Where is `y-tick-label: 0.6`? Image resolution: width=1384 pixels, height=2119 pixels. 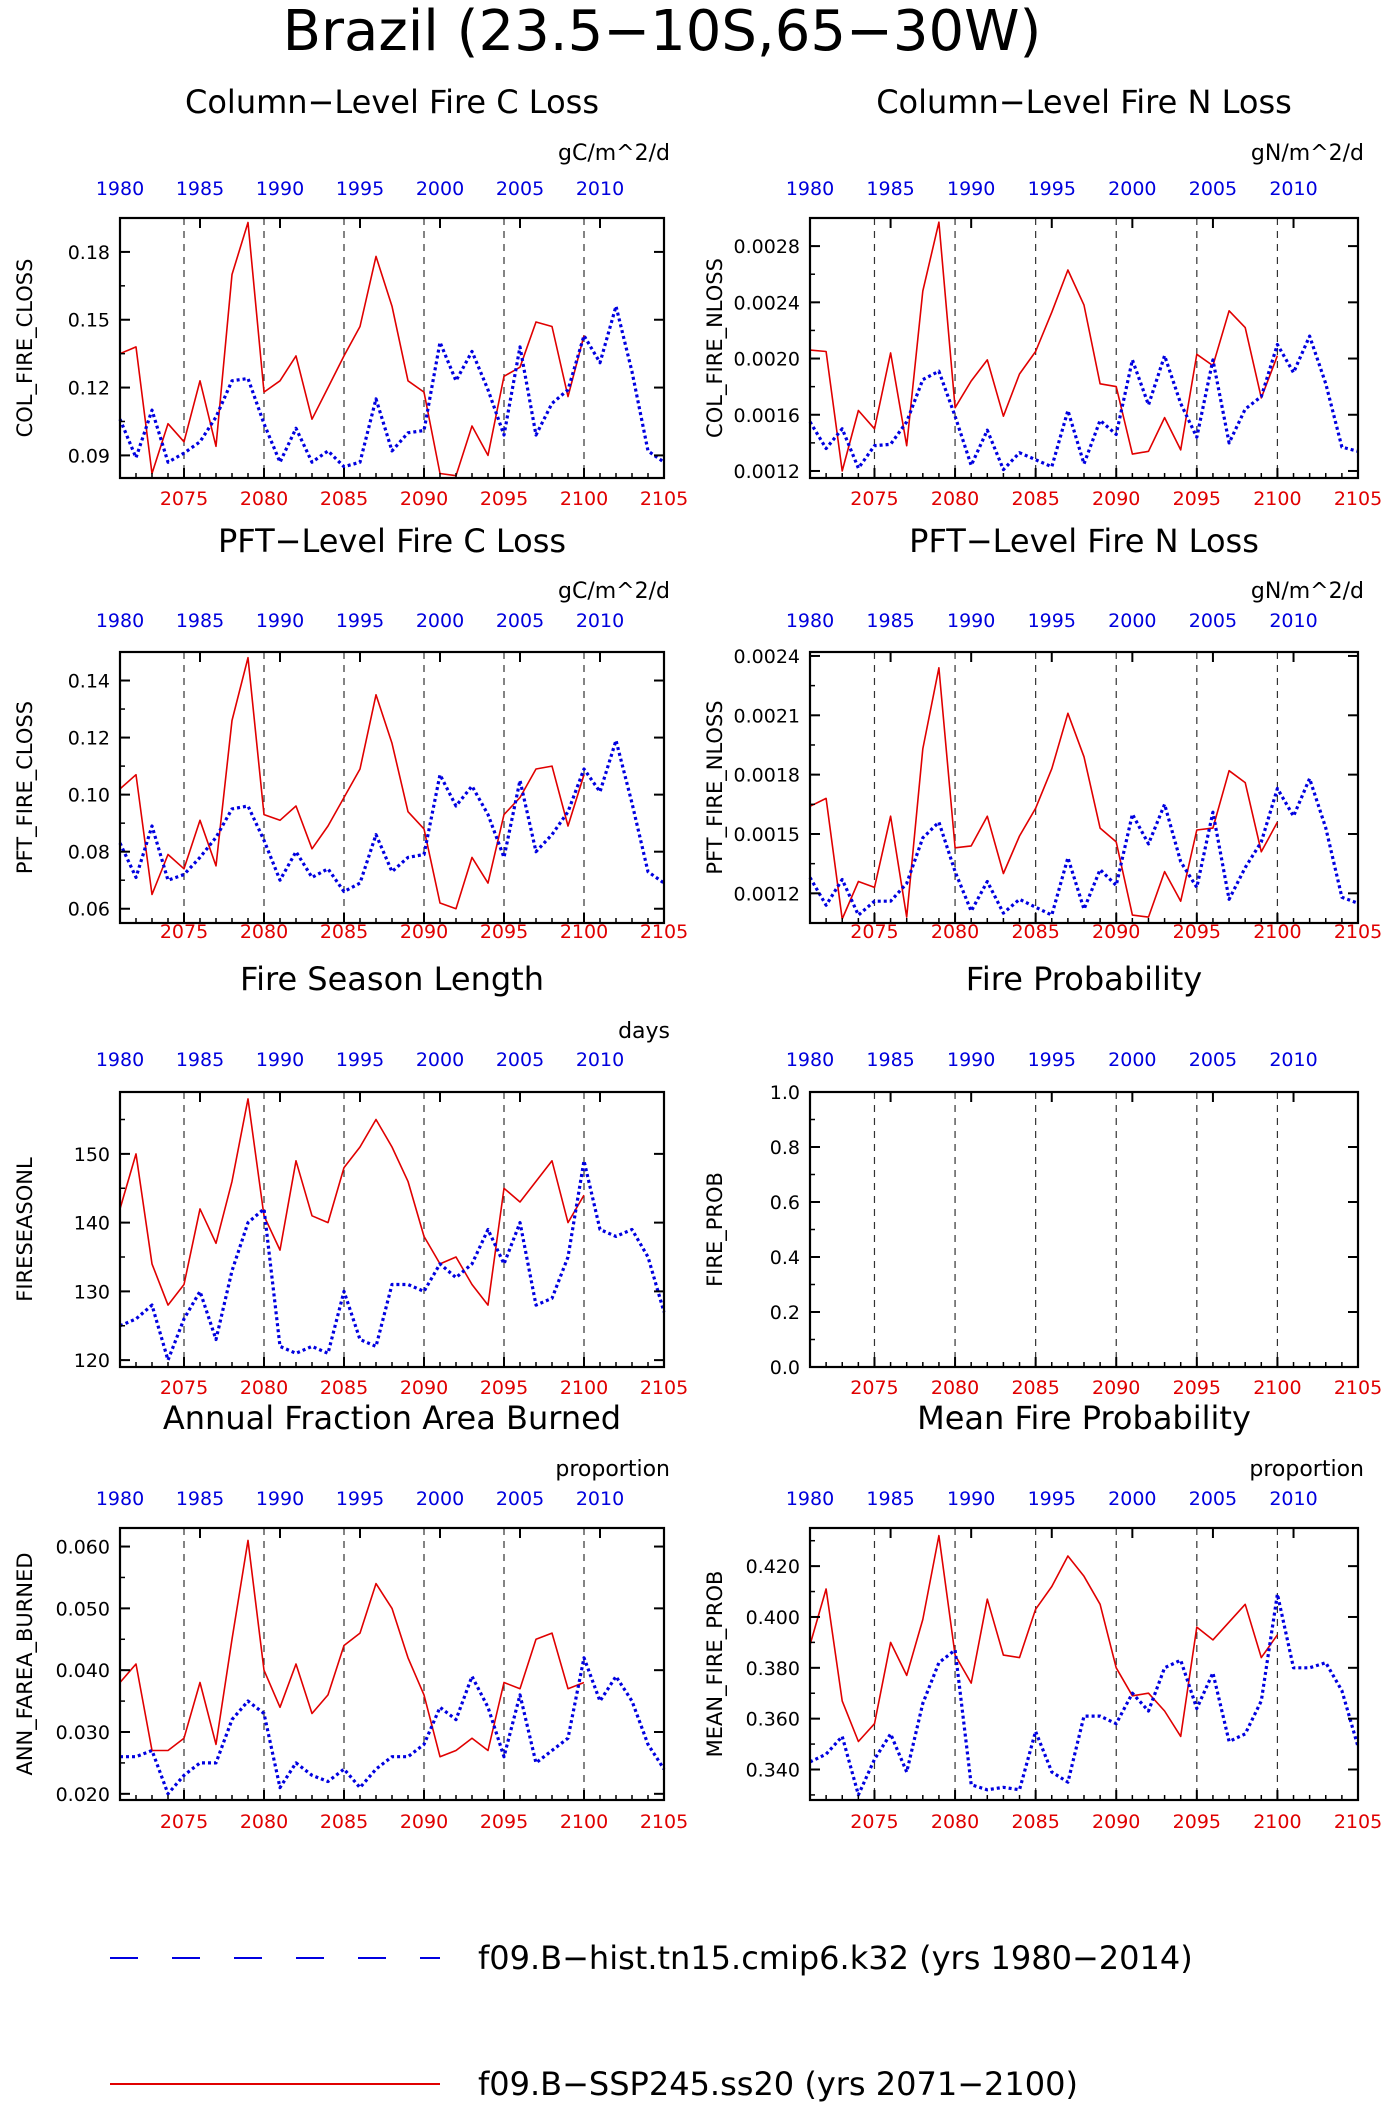 y-tick-label: 0.6 is located at coordinates (785, 1203).